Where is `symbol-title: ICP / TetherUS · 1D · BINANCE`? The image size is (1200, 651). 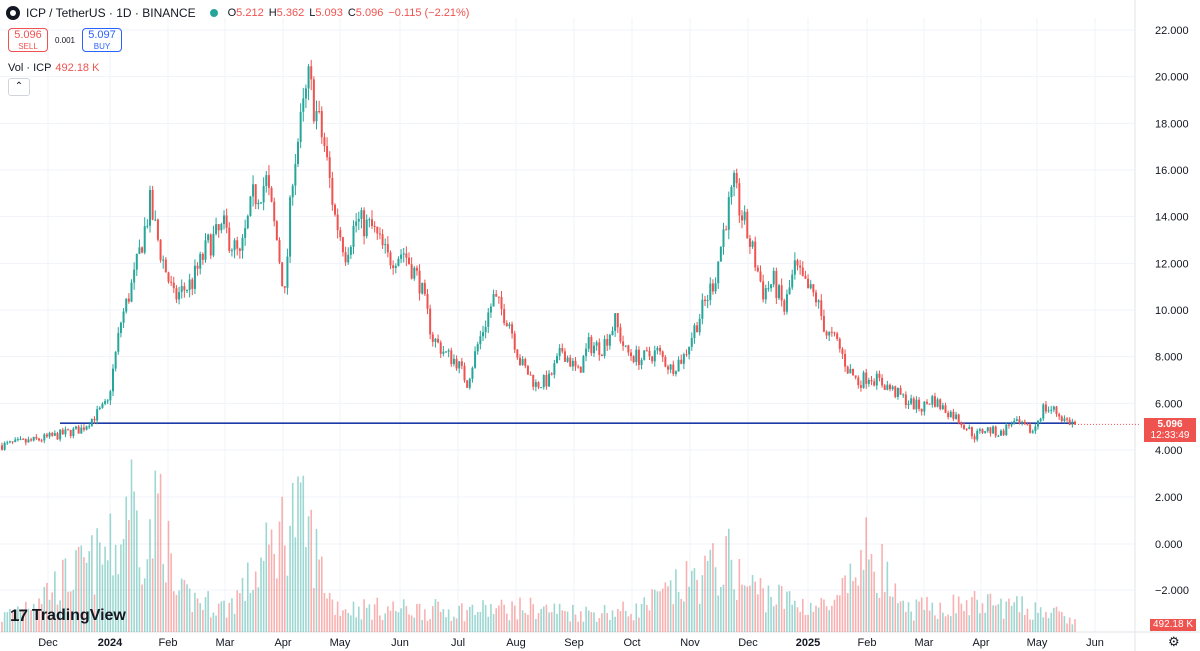
symbol-title: ICP / TetherUS · 1D · BINANCE is located at coordinates (111, 13).